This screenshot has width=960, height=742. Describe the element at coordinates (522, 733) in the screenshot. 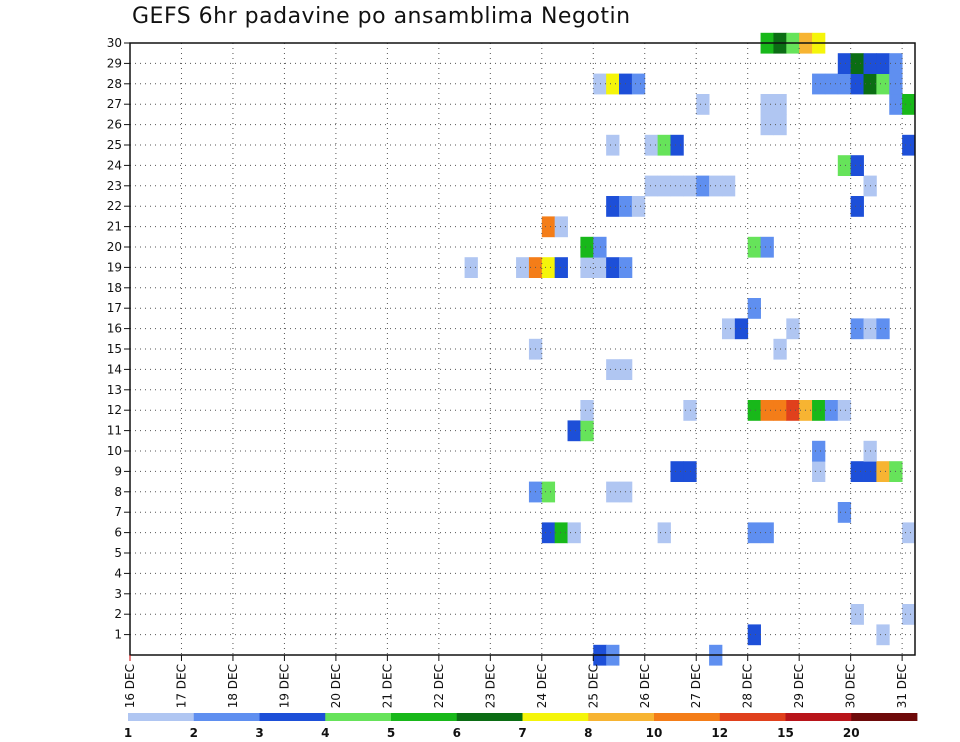

I see `colorbar-label: 7` at that location.